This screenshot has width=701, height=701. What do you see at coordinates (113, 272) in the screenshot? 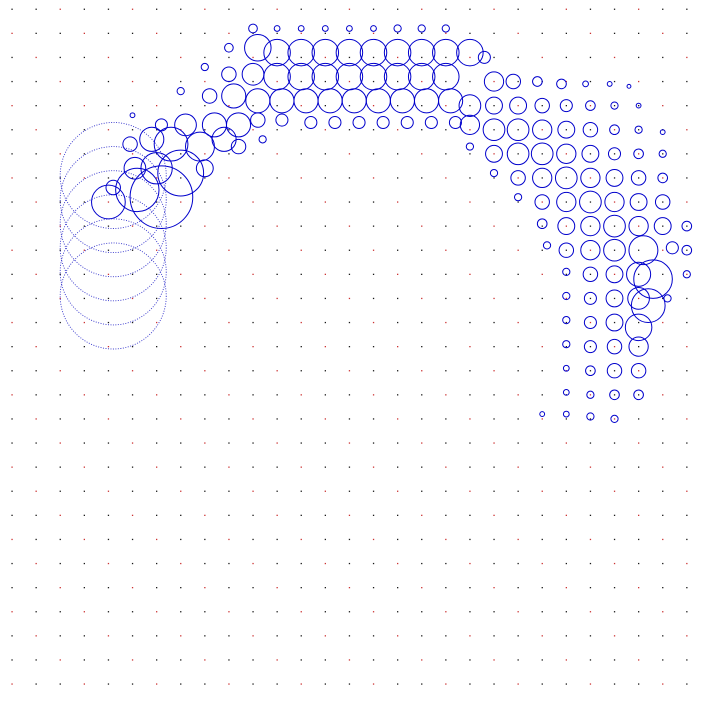
I see `dotted-circle-marker` at bounding box center [113, 272].